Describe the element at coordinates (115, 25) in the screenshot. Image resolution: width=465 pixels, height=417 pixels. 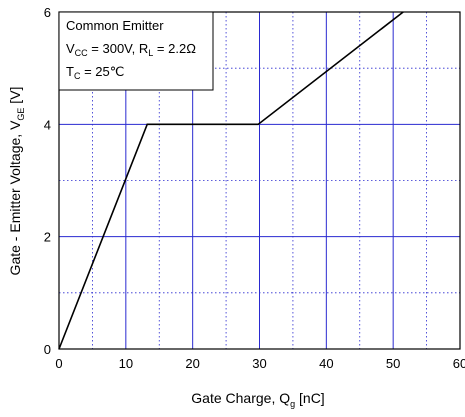
I see `annotation-line-1: Common Emitter` at that location.